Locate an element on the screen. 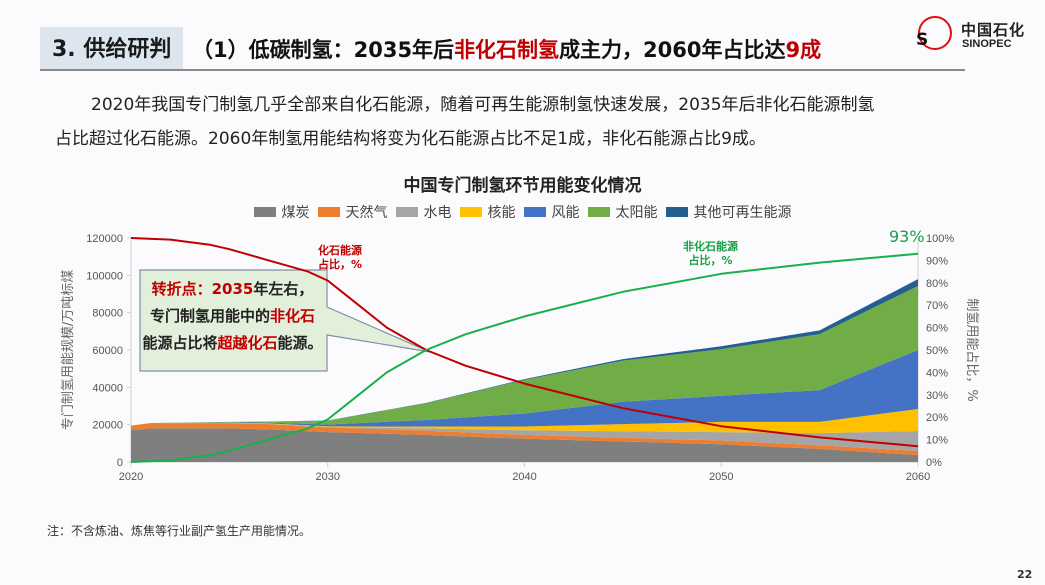 This screenshot has height=585, width=1045. logo-mark: S is located at coordinates (922, 40).